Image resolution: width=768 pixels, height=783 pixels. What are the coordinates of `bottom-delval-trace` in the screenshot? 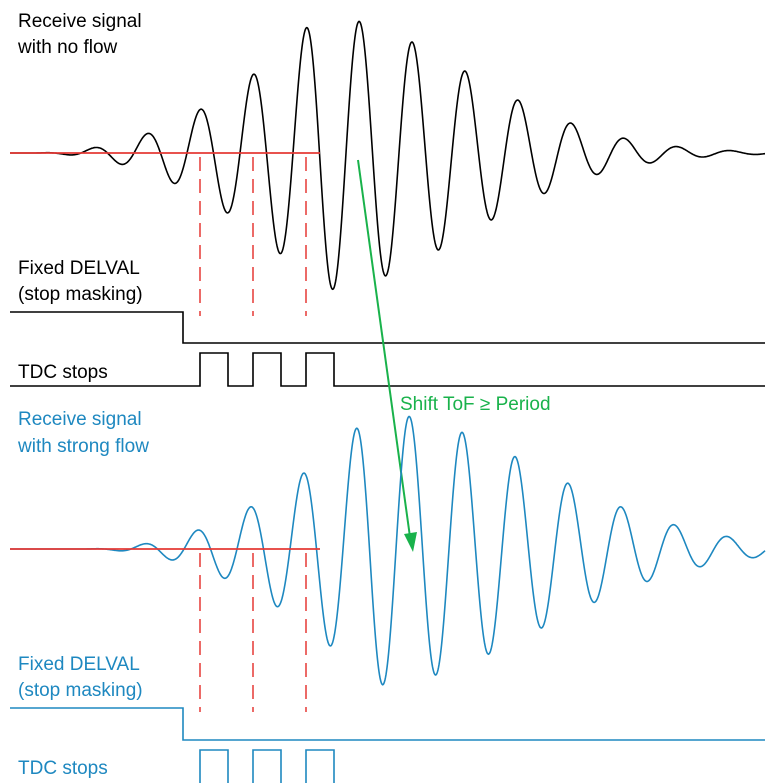 It's located at (387, 724).